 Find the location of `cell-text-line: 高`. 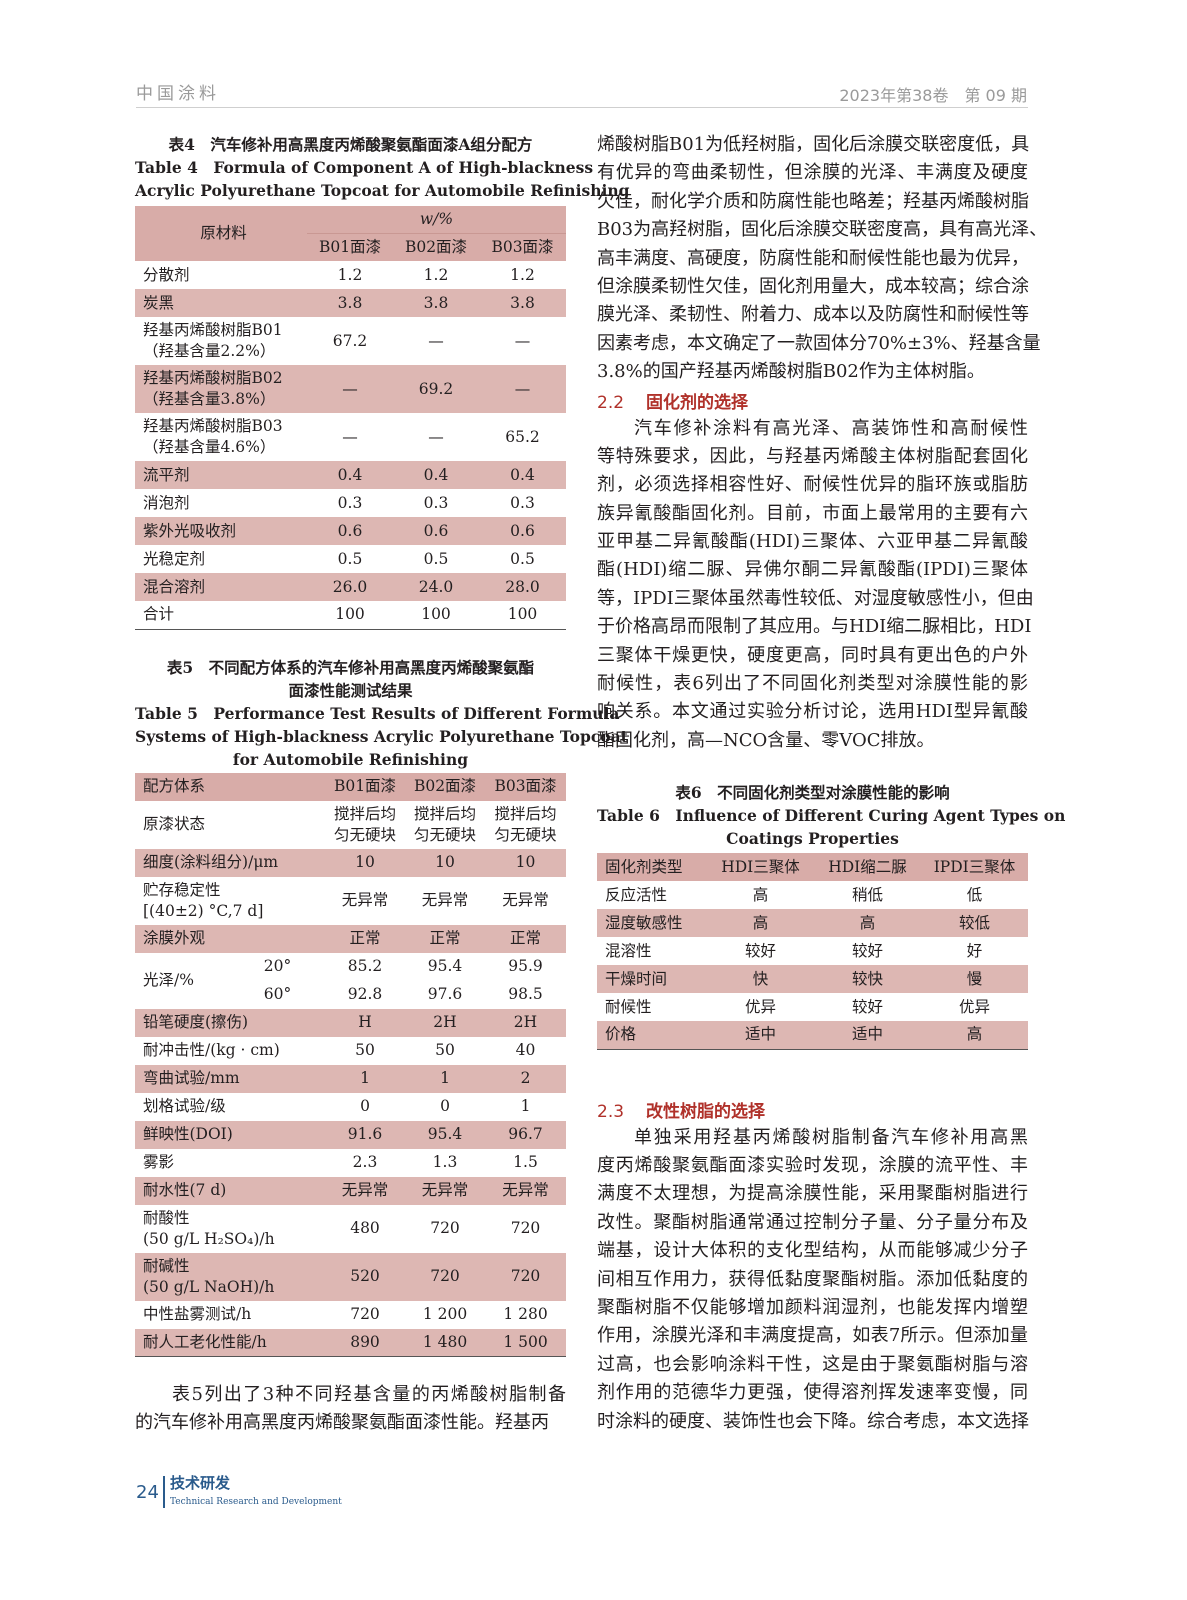

cell-text-line: 高 is located at coordinates (867, 922).